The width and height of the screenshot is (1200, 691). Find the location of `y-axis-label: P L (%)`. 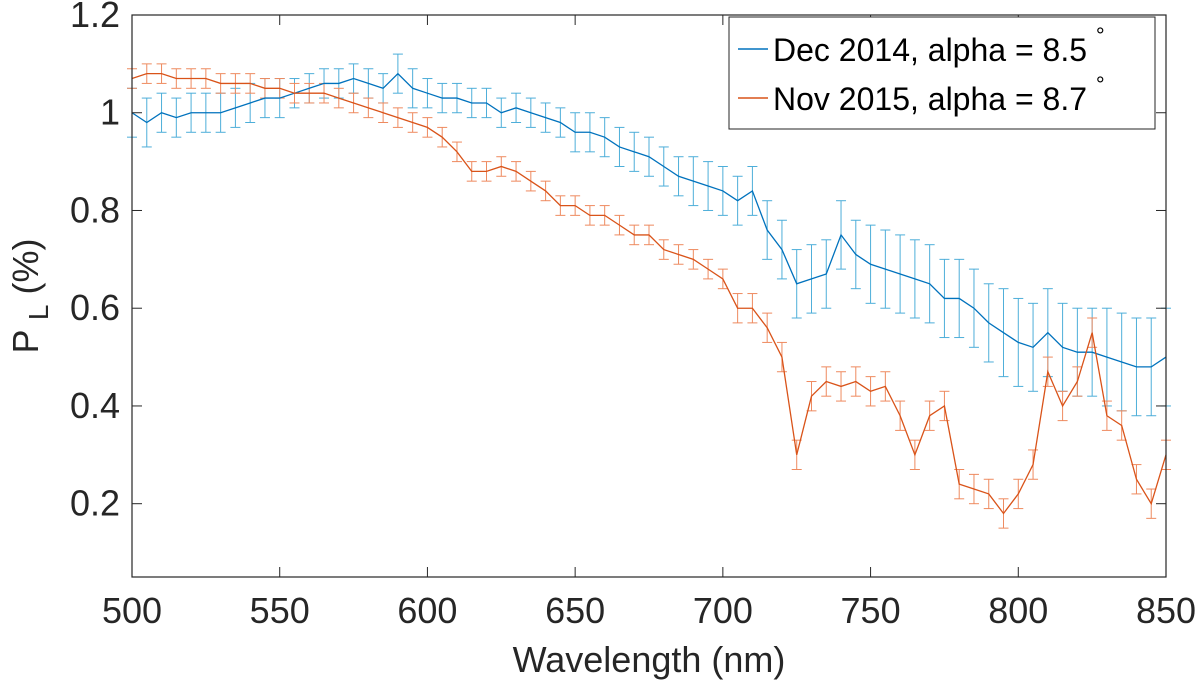

y-axis-label: P L (%) is located at coordinates (30, 296).